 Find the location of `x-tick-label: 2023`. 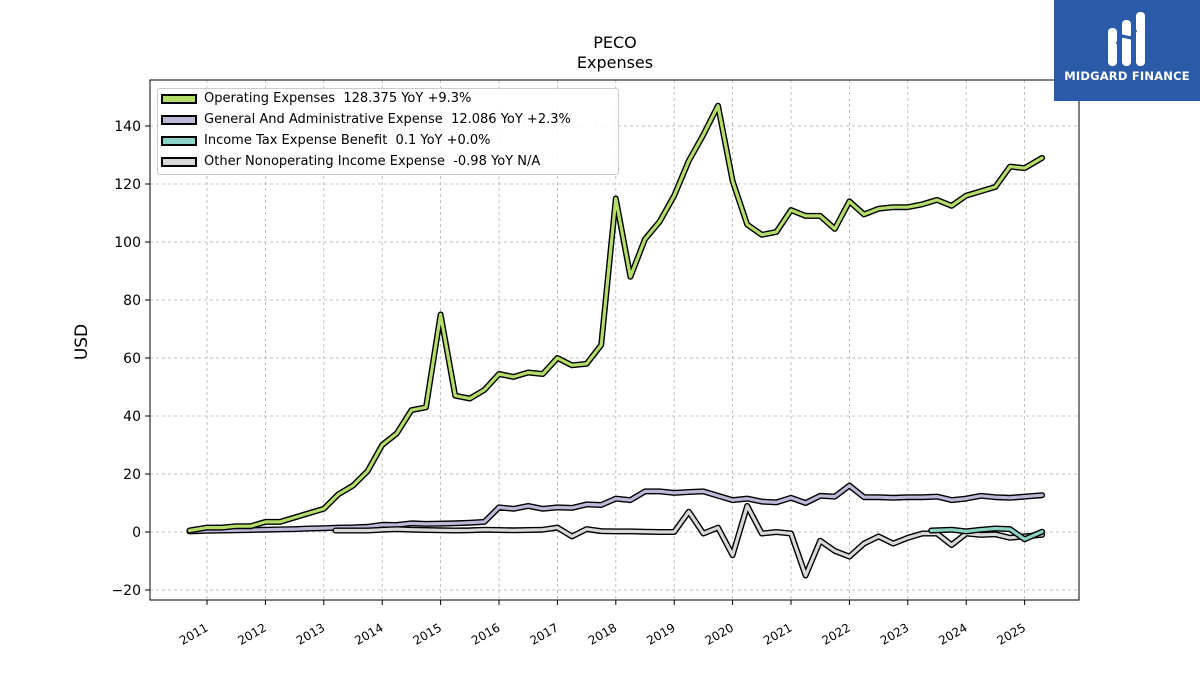

x-tick-label: 2023 is located at coordinates (894, 633).